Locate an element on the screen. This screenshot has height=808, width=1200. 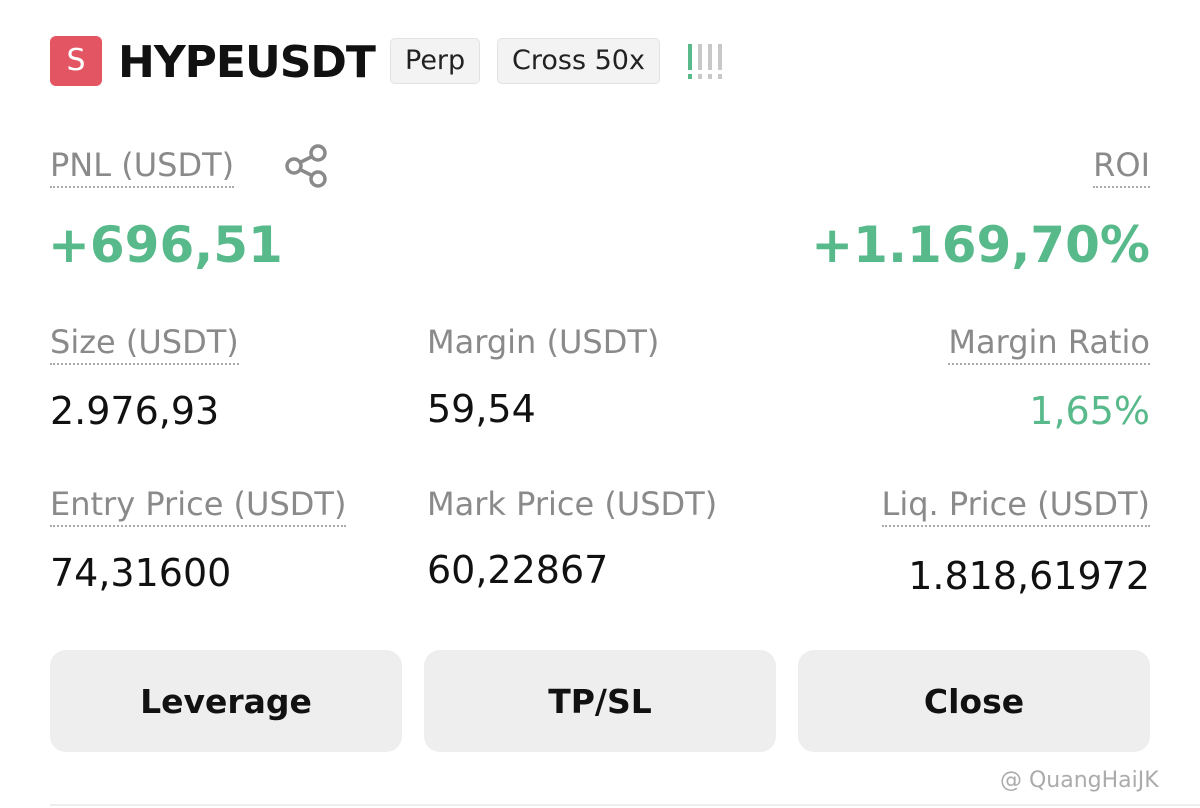
label: Entry Price (USDT) is located at coordinates (198, 505).